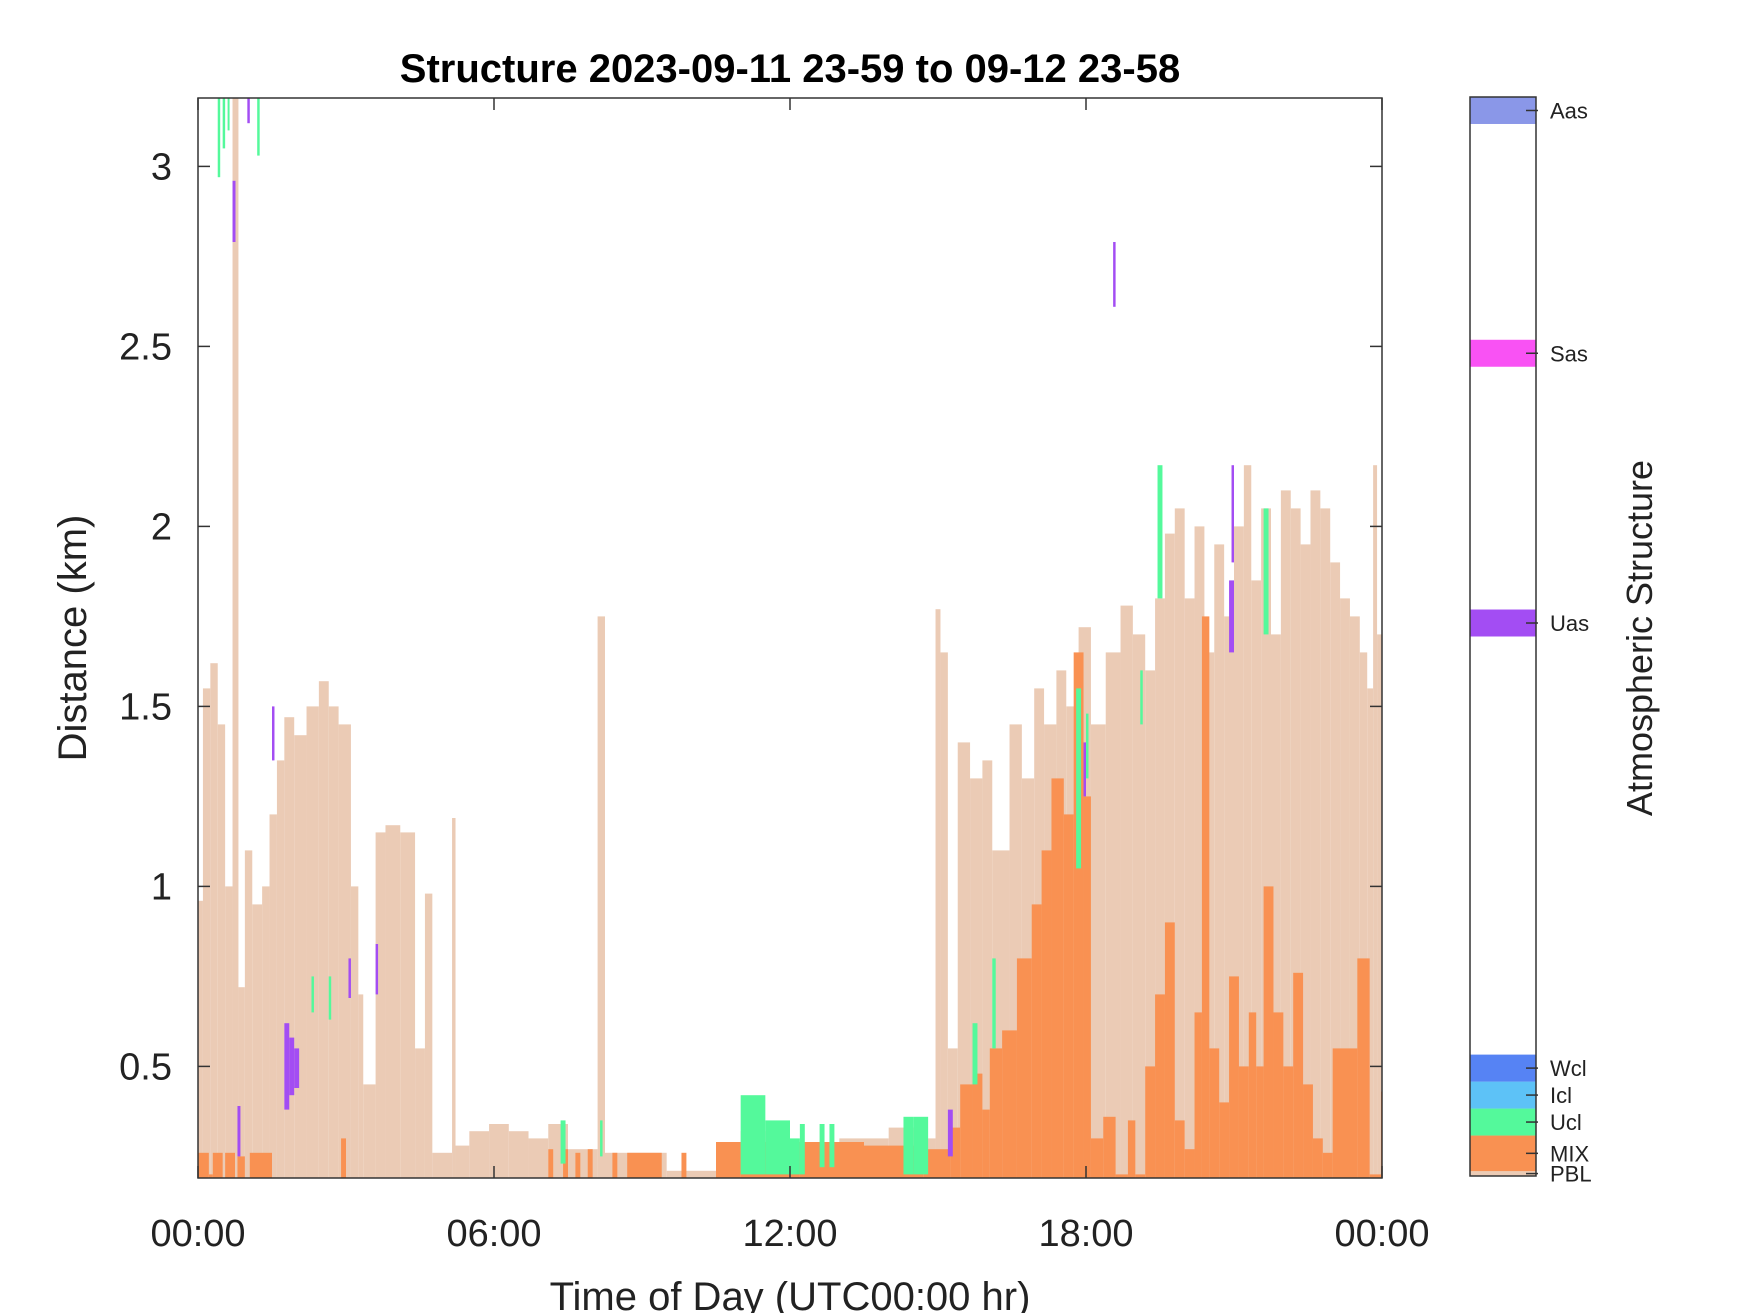 The height and width of the screenshot is (1313, 1750). I want to click on colorbar-tick-label: Wcl, so click(1568, 1068).